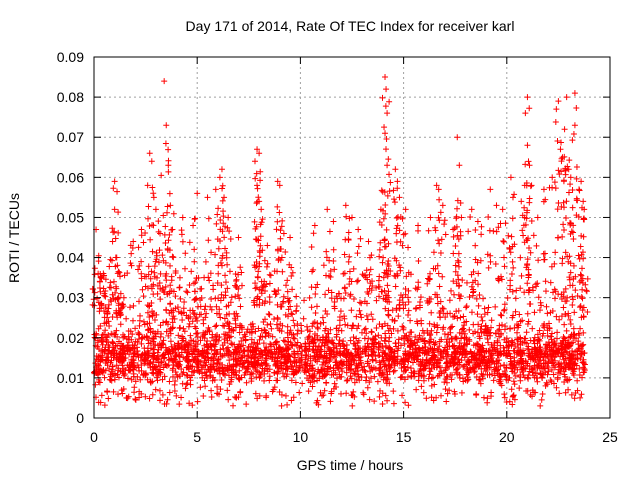 The width and height of the screenshot is (640, 480). Describe the element at coordinates (94, 437) in the screenshot. I see `x-tick-label: 0` at that location.